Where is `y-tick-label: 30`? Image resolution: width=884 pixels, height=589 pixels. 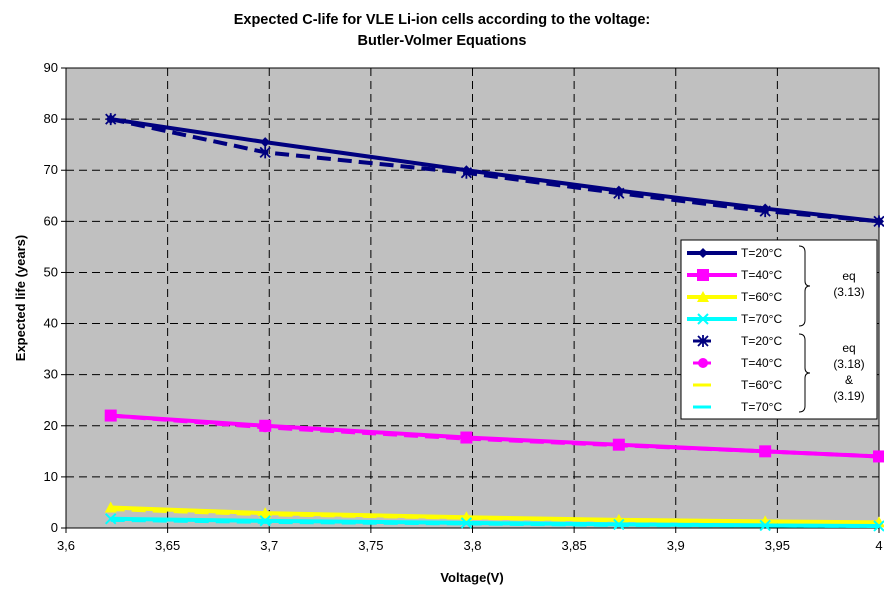
y-tick-label: 30 is located at coordinates (51, 374).